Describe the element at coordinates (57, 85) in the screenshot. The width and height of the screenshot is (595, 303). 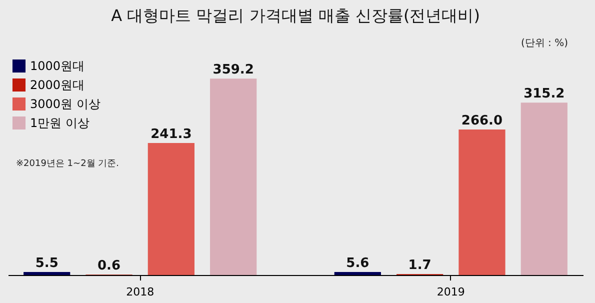
I see `legend-label: 2000원대` at that location.